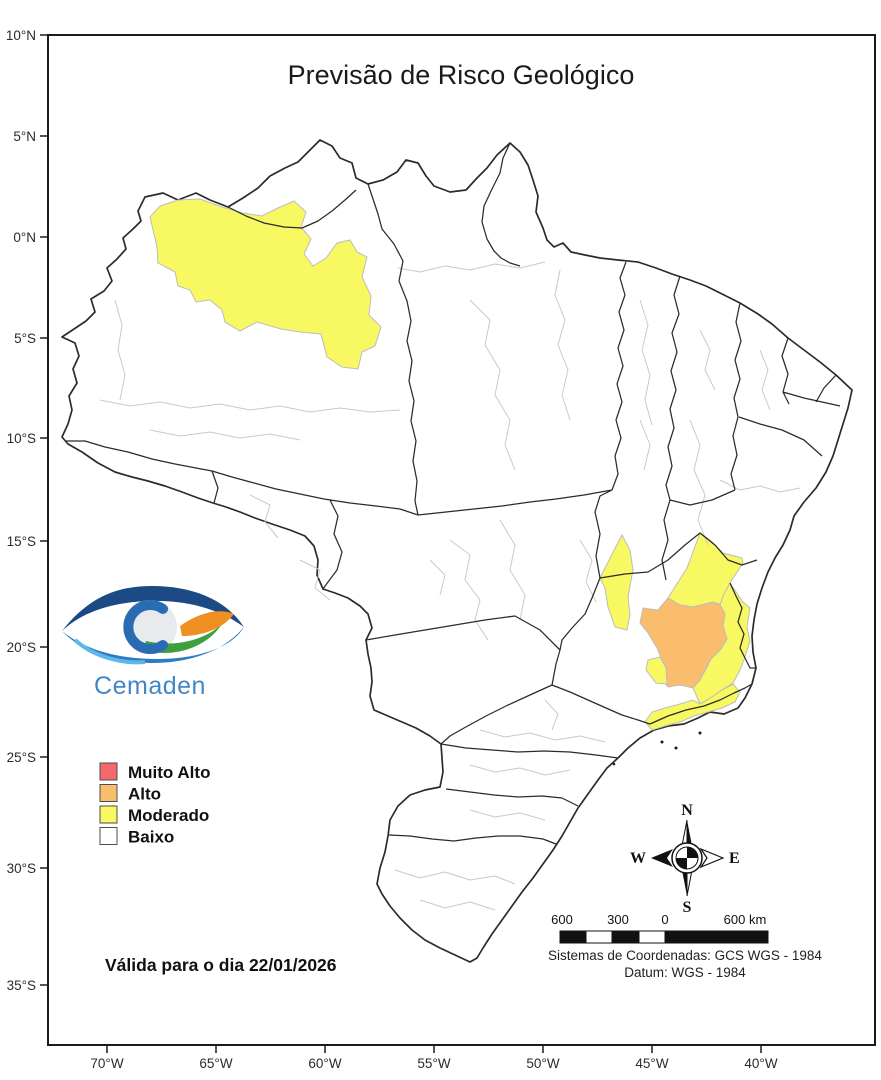  What do you see at coordinates (664, 919) in the screenshot?
I see `scale-label-0: 0` at bounding box center [664, 919].